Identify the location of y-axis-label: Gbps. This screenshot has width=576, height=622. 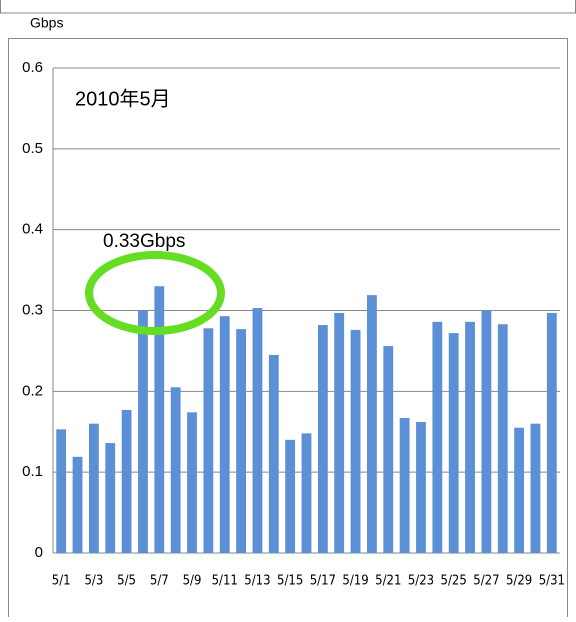
(46, 23).